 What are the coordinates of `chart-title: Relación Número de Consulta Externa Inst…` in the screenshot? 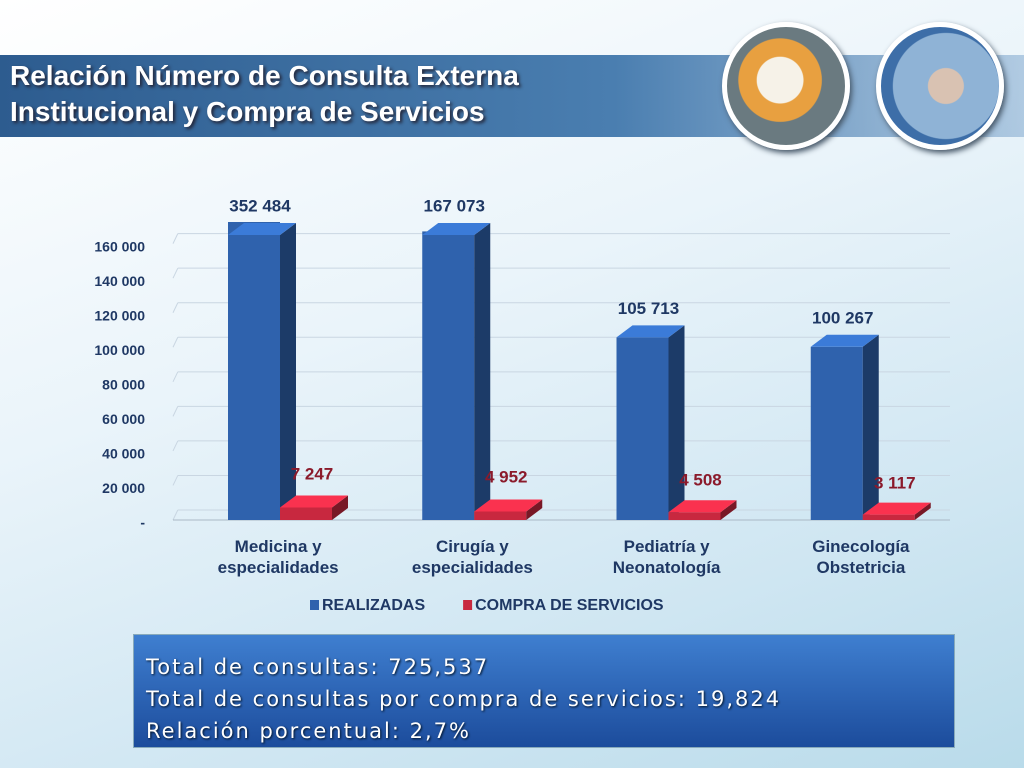 It's located at (264, 93).